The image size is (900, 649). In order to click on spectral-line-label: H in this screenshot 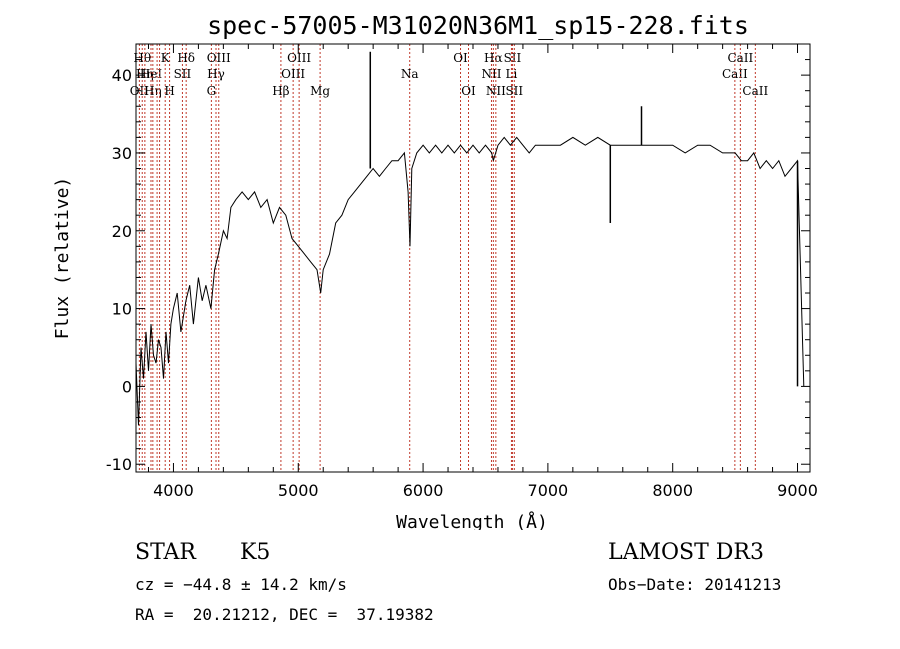, I will do `click(169, 91)`.